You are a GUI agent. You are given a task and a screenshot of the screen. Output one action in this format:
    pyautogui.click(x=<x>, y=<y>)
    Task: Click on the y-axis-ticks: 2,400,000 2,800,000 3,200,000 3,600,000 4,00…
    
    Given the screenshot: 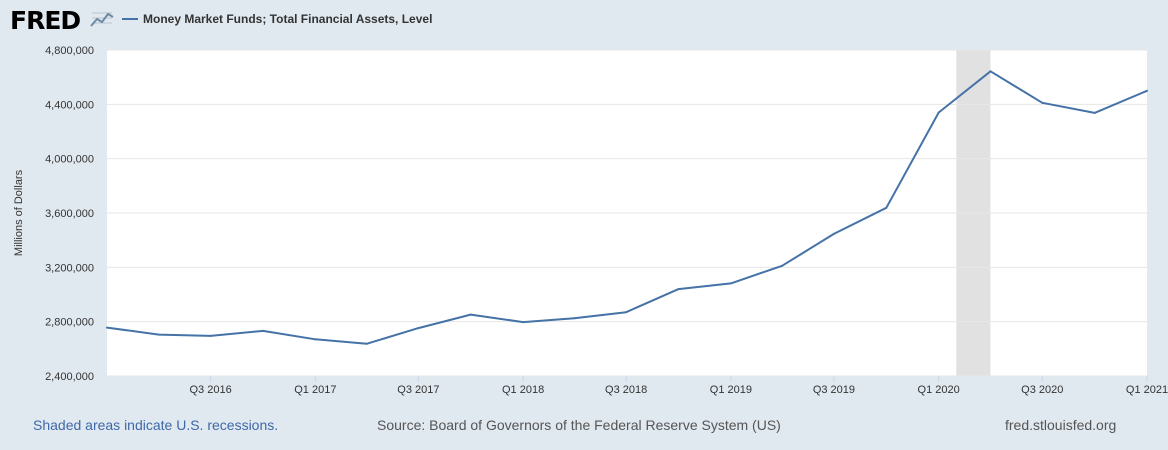 What is the action you would take?
    pyautogui.click(x=69, y=214)
    